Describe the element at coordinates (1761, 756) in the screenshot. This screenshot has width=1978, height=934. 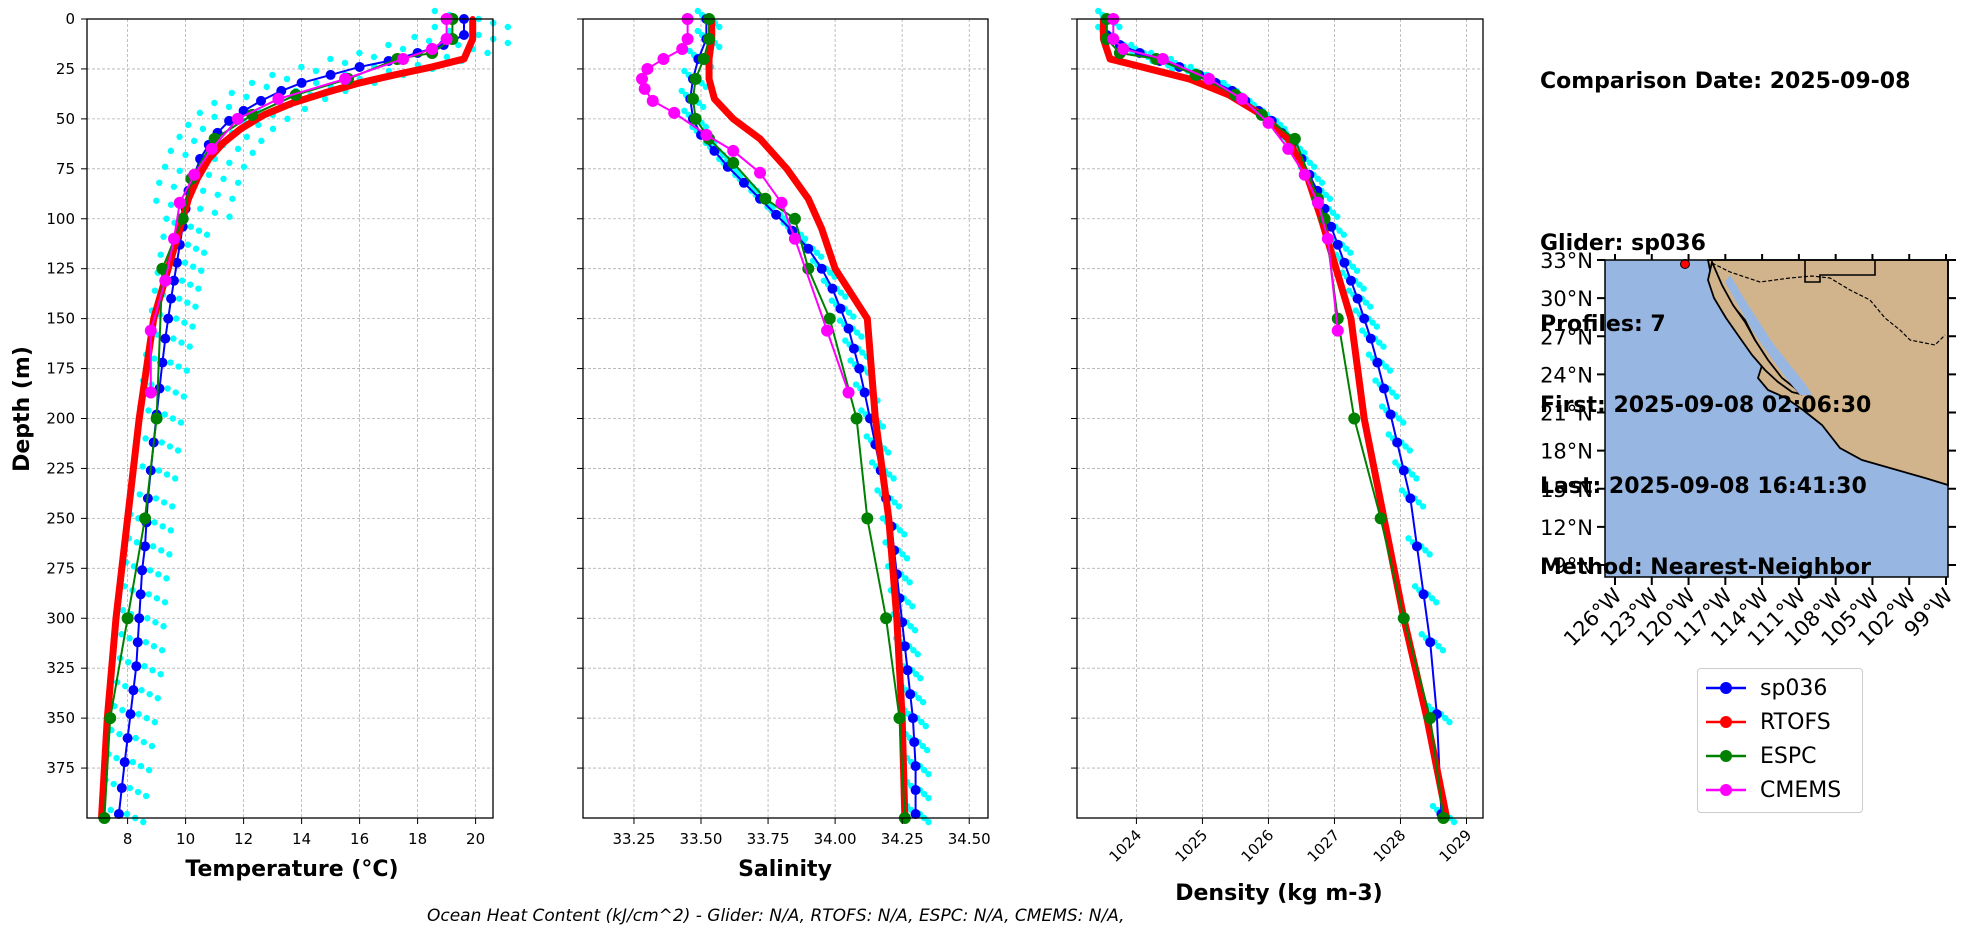
I see `legend-item-espc: ESPC` at that location.